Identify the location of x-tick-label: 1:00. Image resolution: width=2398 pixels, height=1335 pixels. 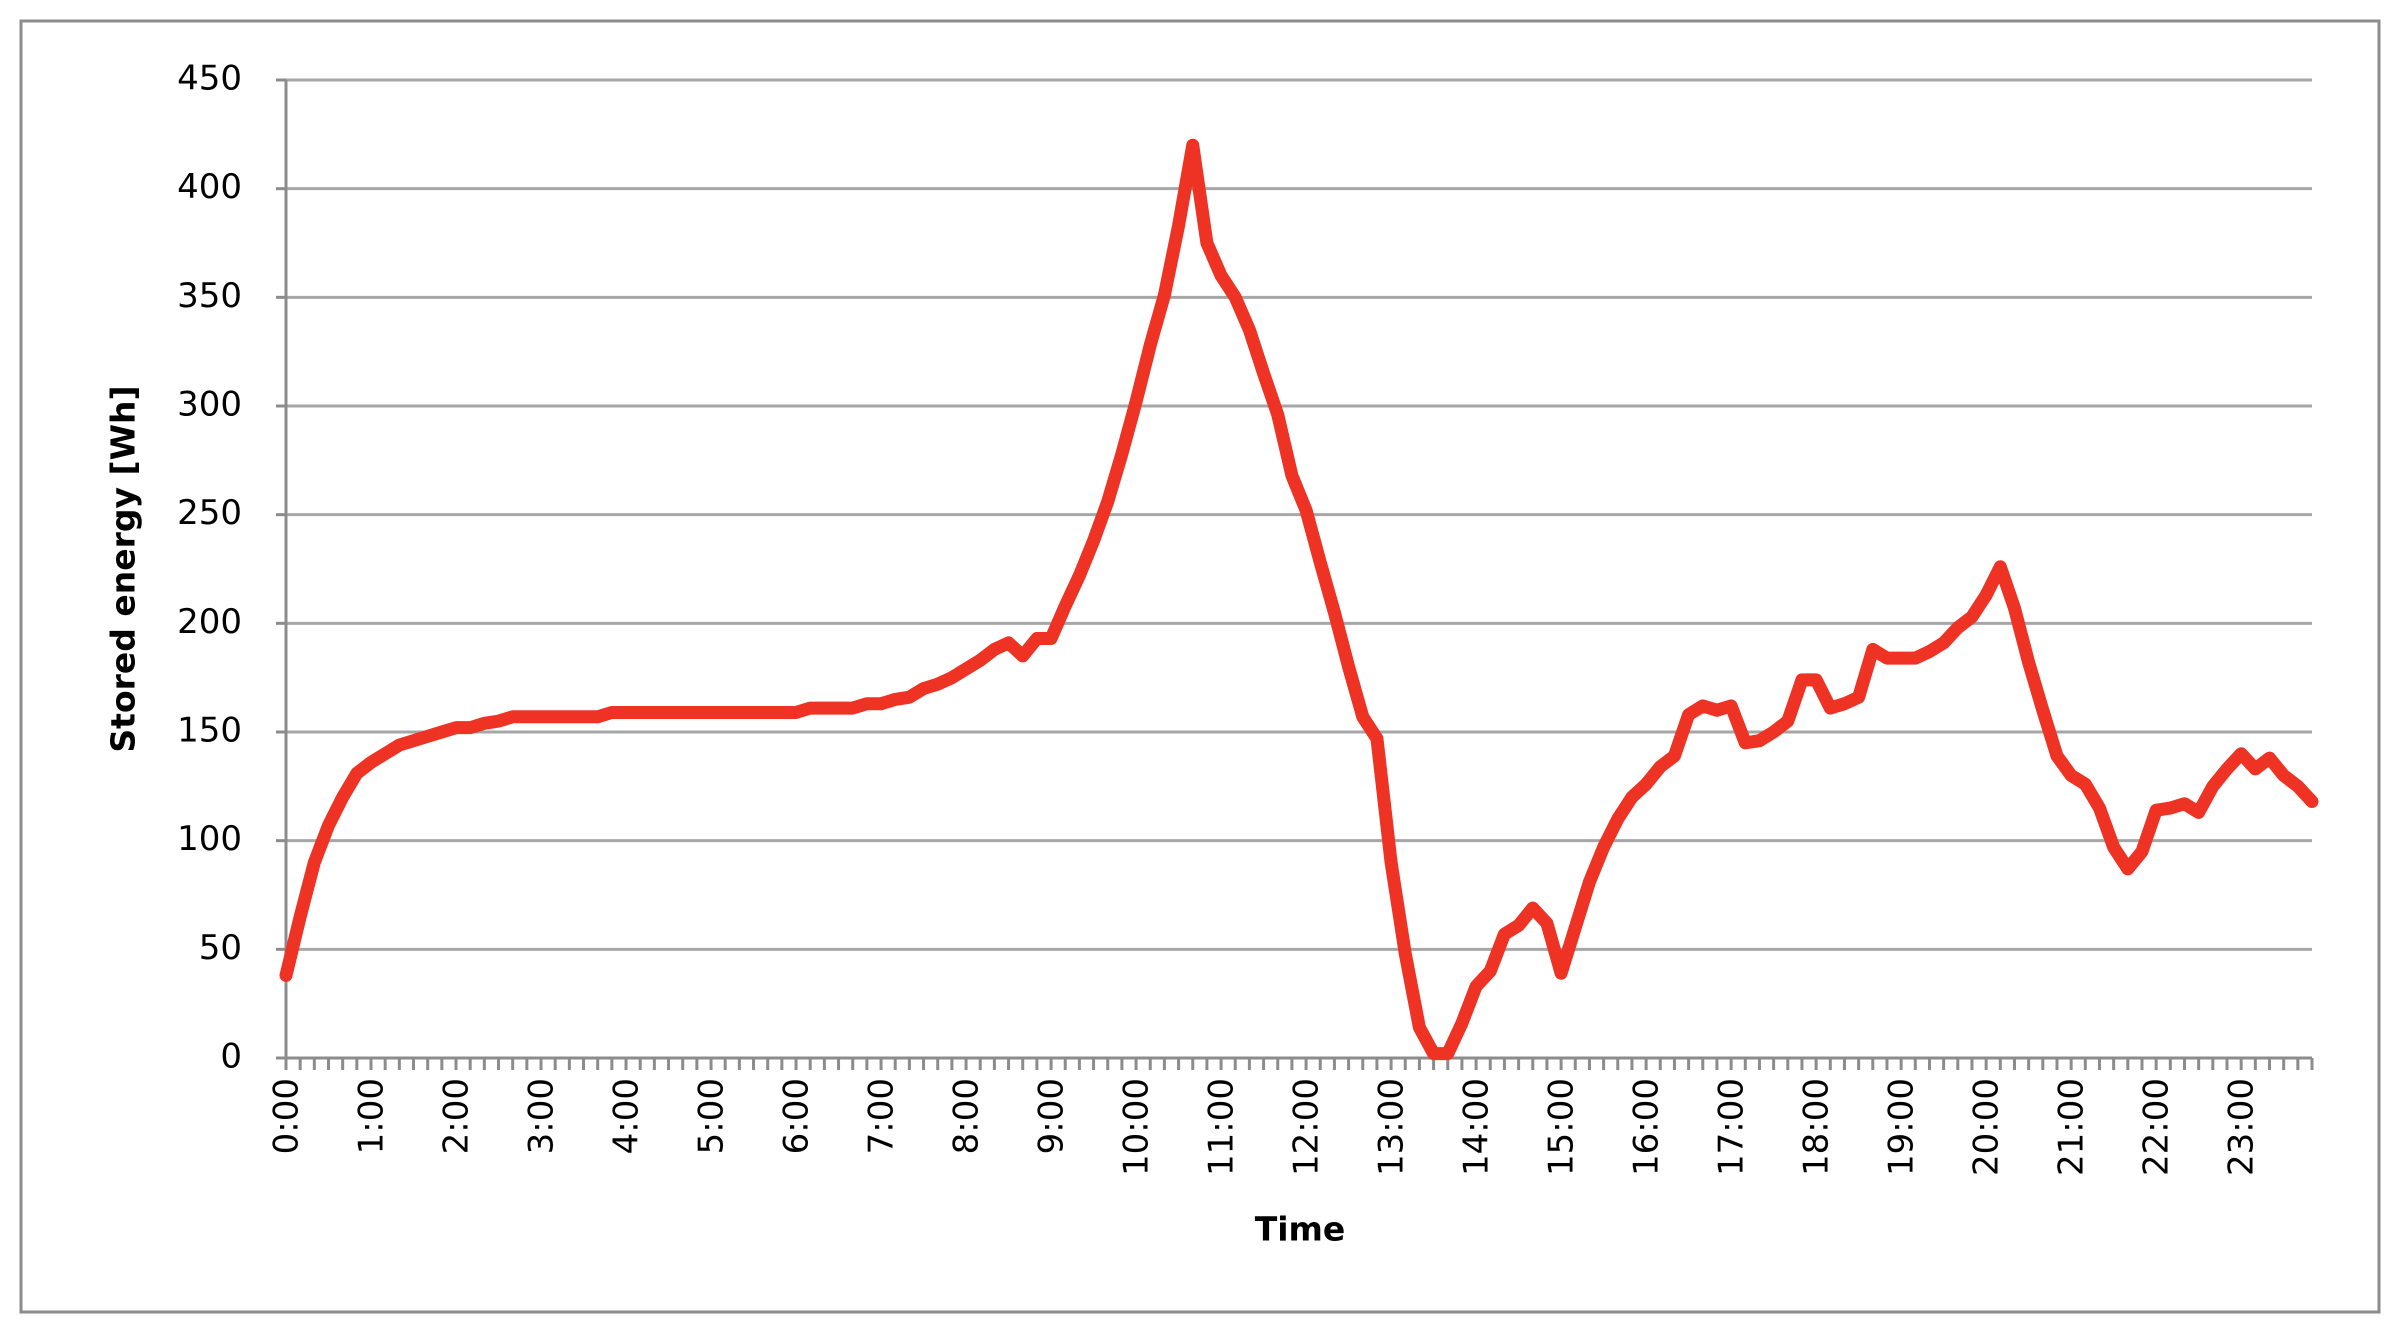
(372, 1116).